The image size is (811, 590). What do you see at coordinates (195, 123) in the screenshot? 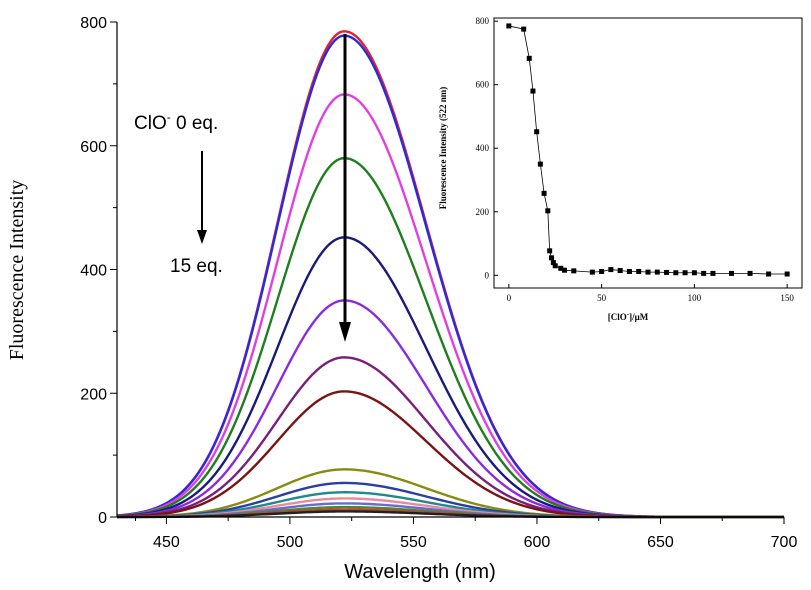
I see `annotation-start-suffix: 0 eq.` at bounding box center [195, 123].